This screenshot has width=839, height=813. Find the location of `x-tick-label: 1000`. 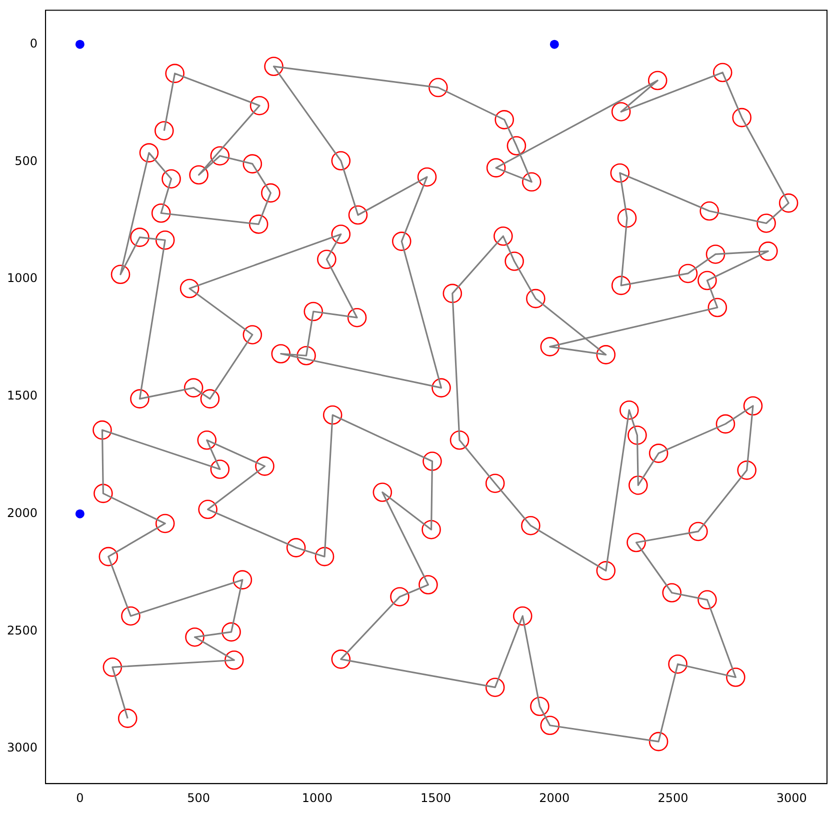

x-tick-label: 1000 is located at coordinates (317, 797).